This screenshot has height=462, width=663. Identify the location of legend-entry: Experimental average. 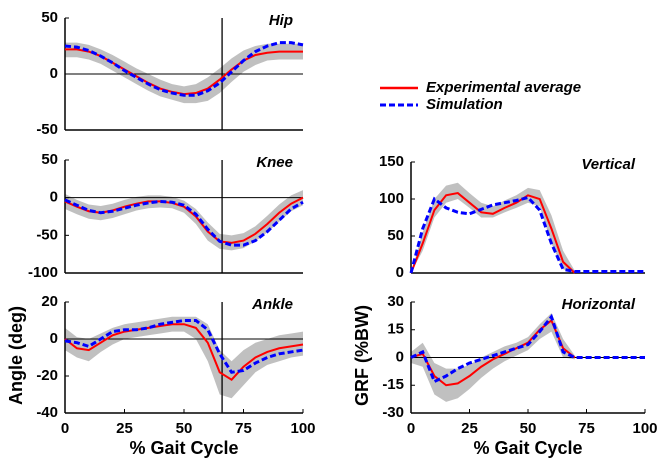
(503, 87).